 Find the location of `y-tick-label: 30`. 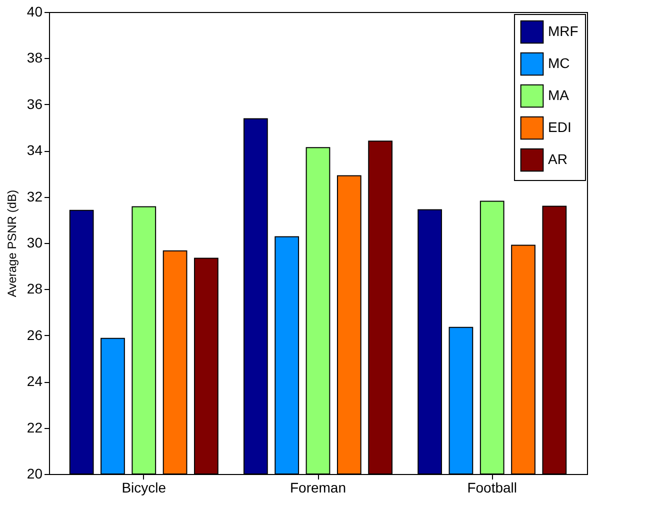

y-tick-label: 30 is located at coordinates (34, 242).